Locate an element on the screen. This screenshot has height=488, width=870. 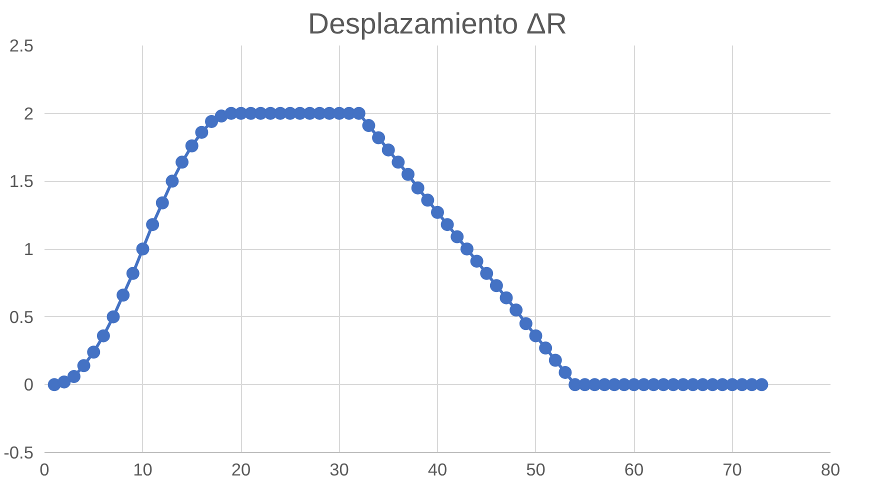
y-tick-label: -0.5 is located at coordinates (19, 452).